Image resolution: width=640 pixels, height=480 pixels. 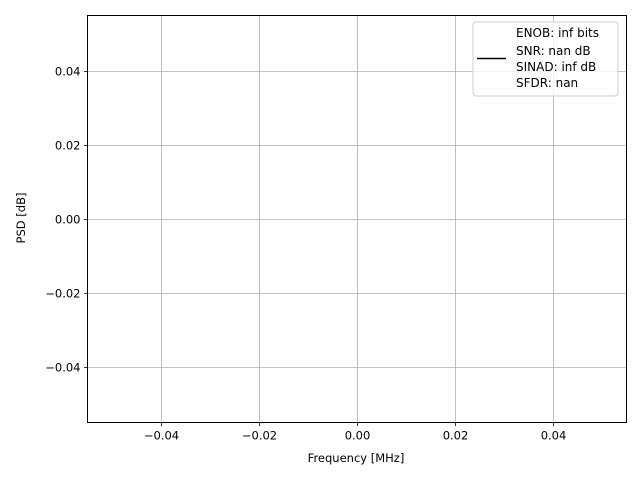 What do you see at coordinates (358, 436) in the screenshot?
I see `x-tick-label: 0.00` at bounding box center [358, 436].